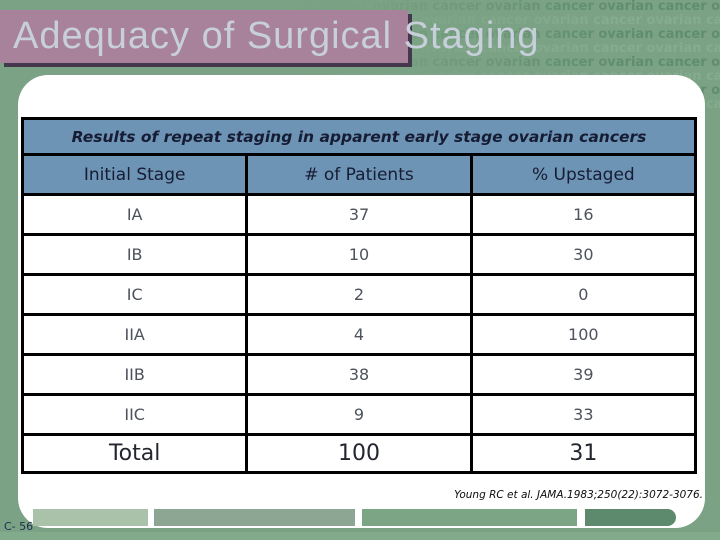 The image size is (720, 540). I want to click on cell-stage: IIC, so click(134, 414).